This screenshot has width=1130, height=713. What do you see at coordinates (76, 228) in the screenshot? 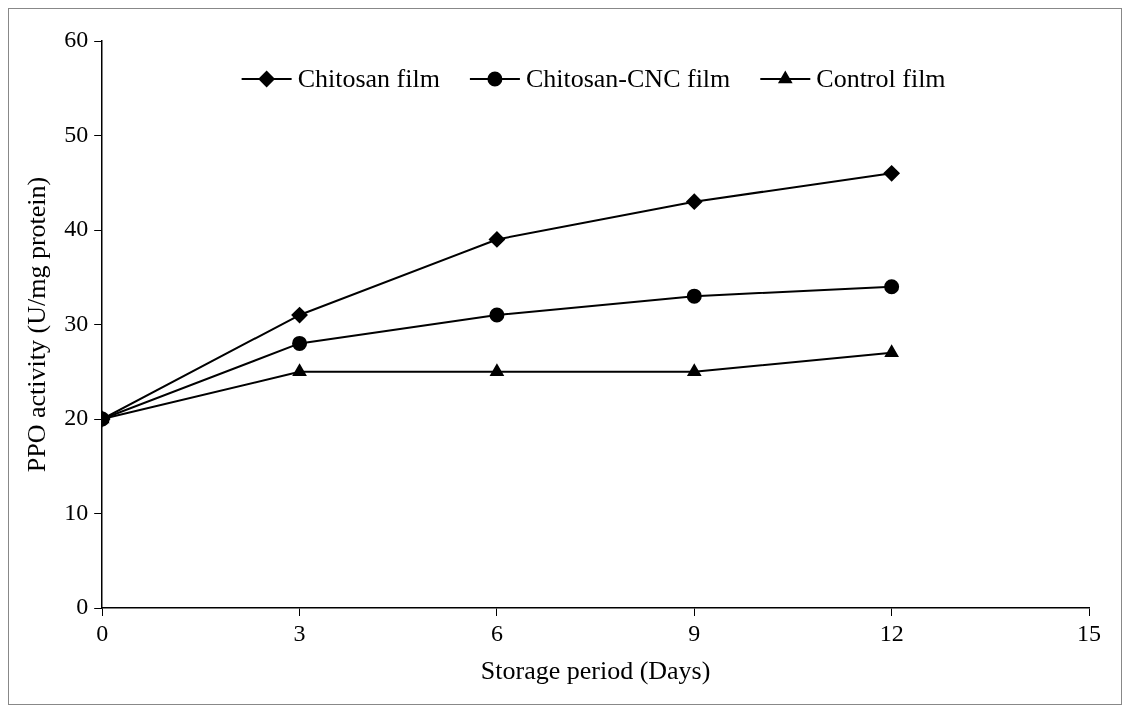
I see `y-tick-label: 40` at bounding box center [76, 228].